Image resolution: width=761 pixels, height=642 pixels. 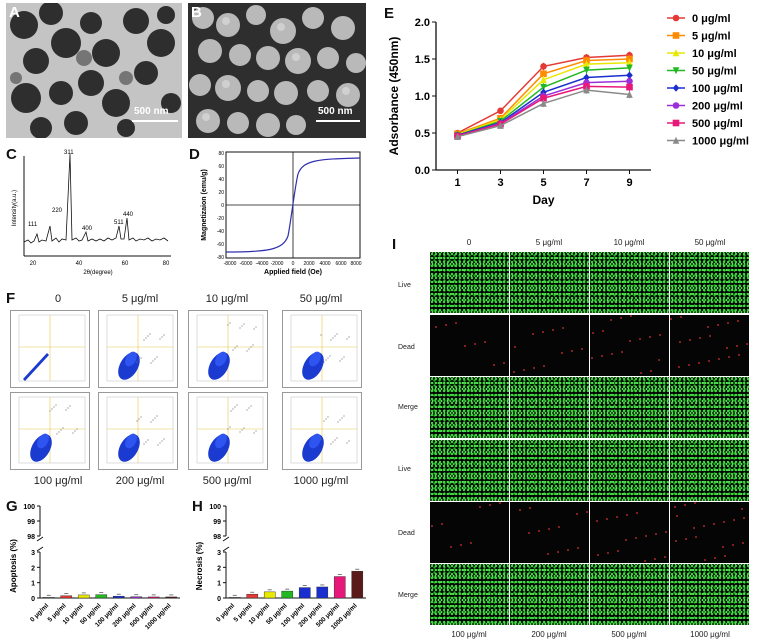 I want to click on y-axis-label: Adsorbance (450nm), so click(x=394, y=96).